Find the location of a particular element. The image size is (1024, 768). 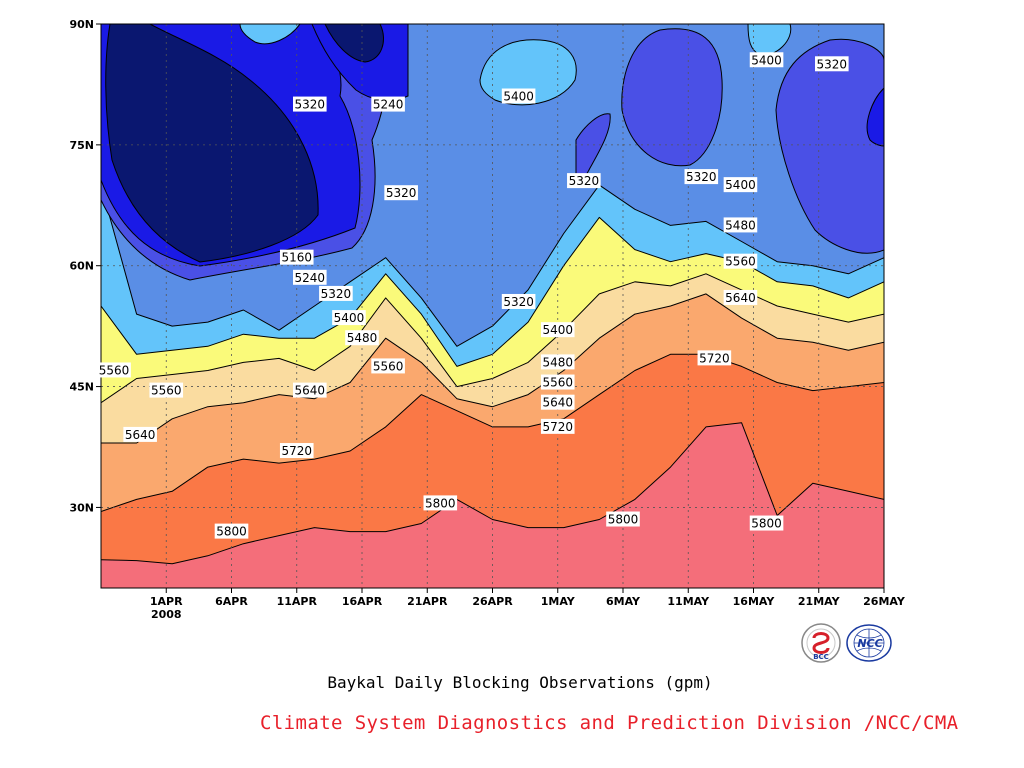

chart-title: Baykal Daily Blocking Observations (gpm) is located at coordinates (520, 682).